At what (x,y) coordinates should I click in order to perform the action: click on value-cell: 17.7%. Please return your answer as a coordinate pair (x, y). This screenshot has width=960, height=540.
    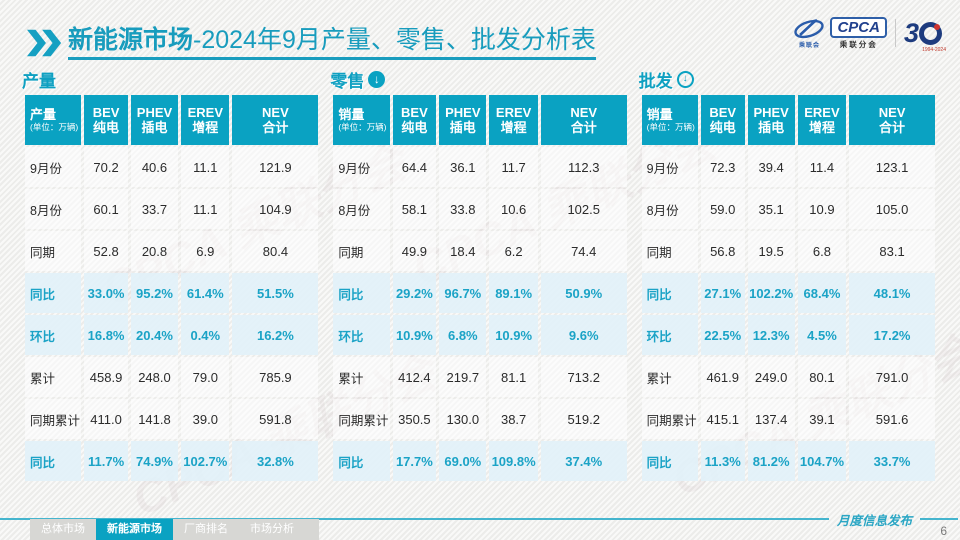
    Looking at the image, I should click on (414, 461).